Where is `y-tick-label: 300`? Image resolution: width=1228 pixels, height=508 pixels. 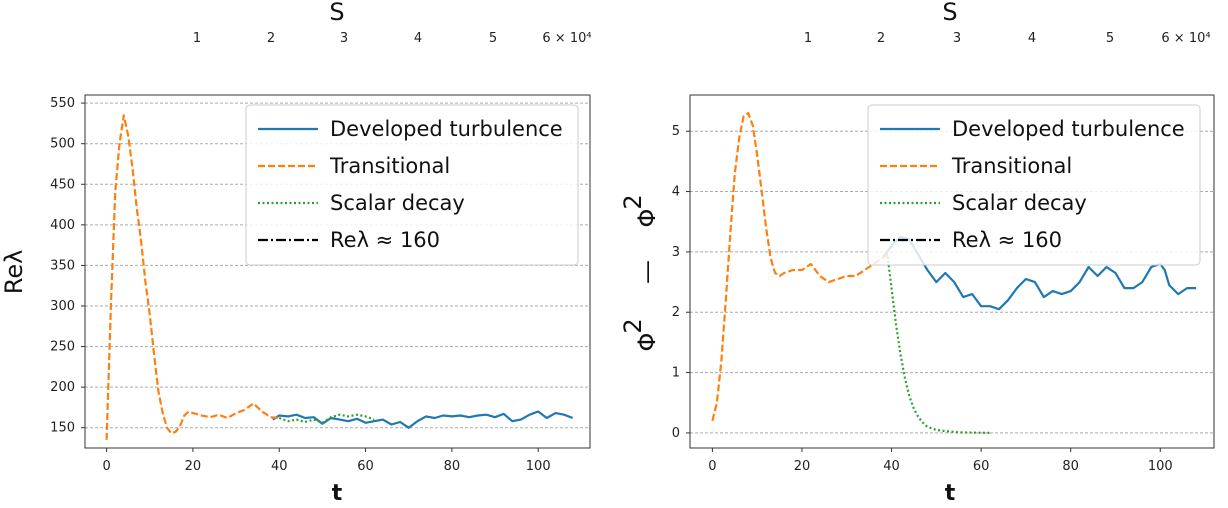 y-tick-label: 300 is located at coordinates (62, 306).